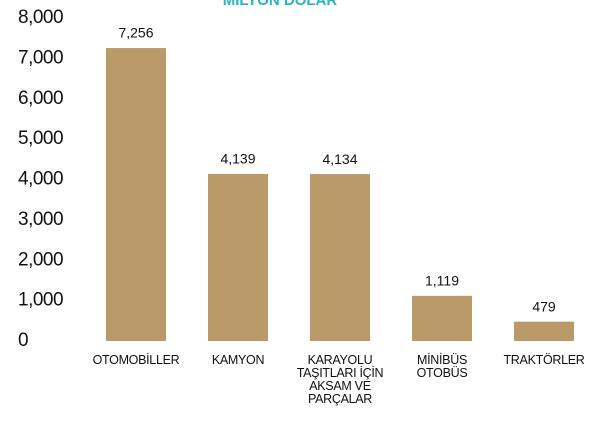 This screenshot has height=430, width=598. I want to click on y-tick-label: 0, so click(23, 340).